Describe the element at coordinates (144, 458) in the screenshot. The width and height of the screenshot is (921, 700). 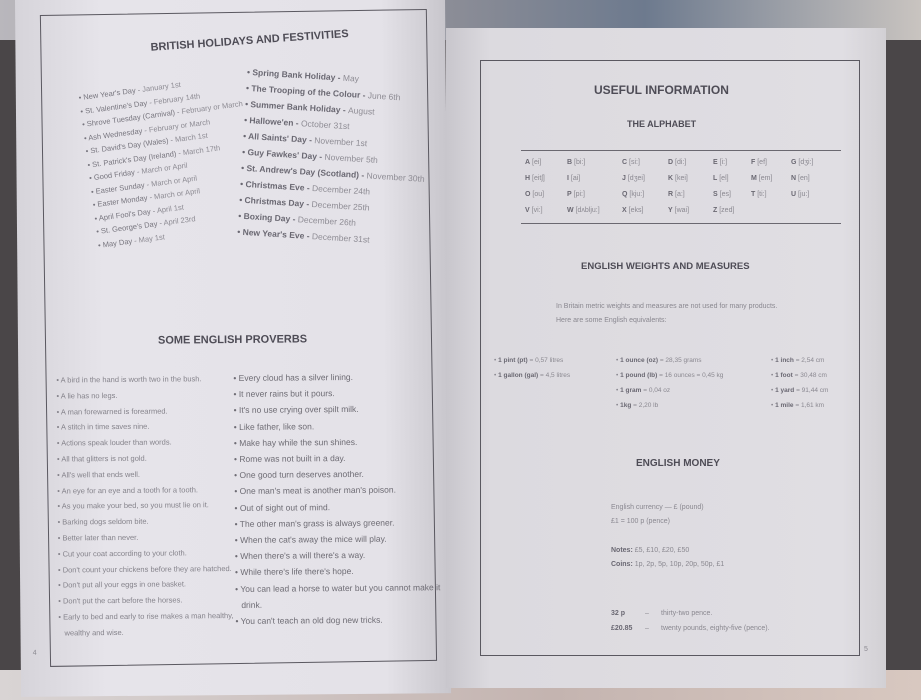
I see `proverb-item: All that glitters is not gold.` at that location.